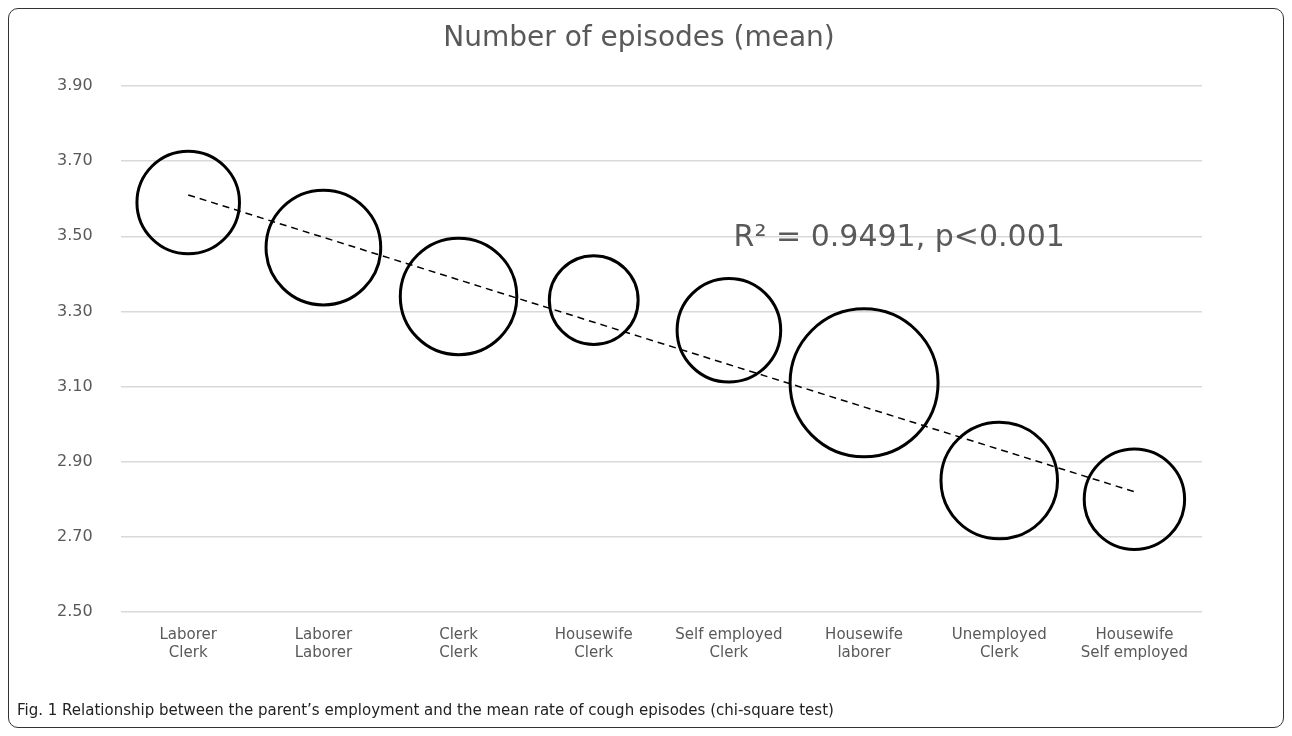 This screenshot has height=736, width=1292. What do you see at coordinates (75, 536) in the screenshot?
I see `y-tick-label: 2.70` at bounding box center [75, 536].